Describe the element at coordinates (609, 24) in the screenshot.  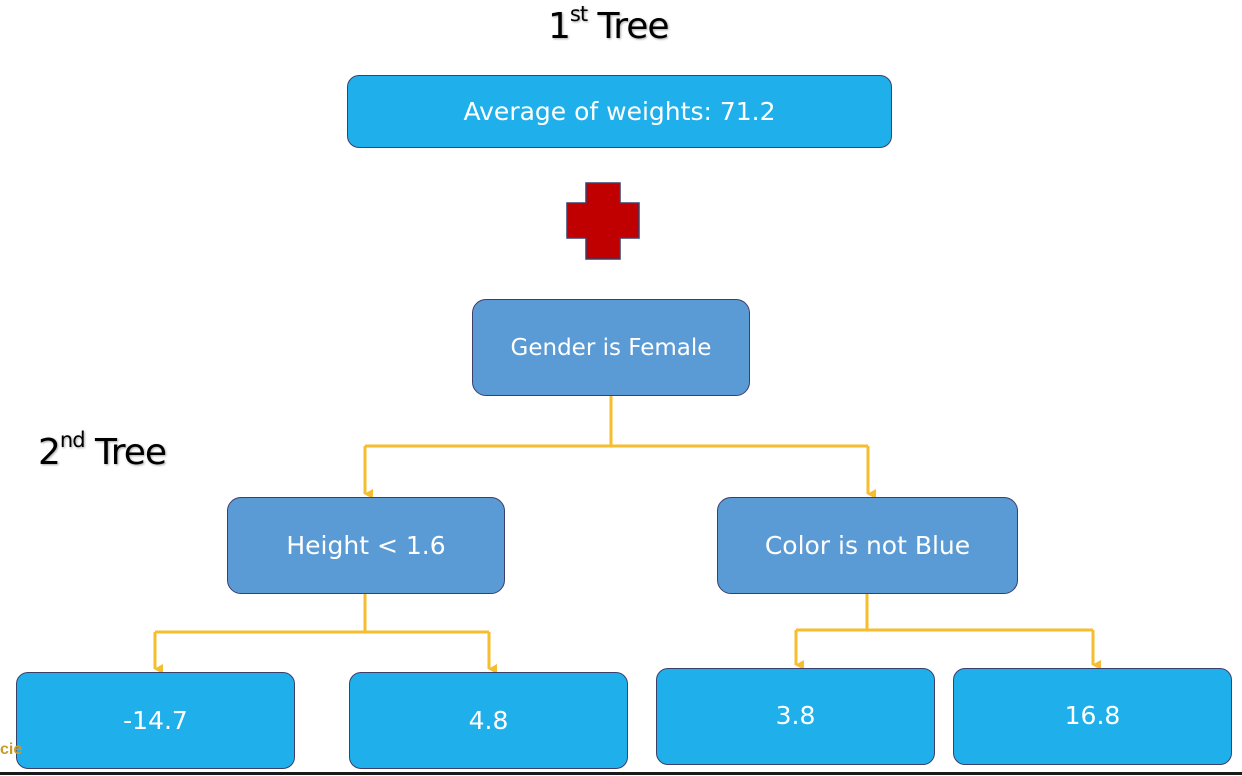
I see `tree1-title: 1st Tree` at that location.